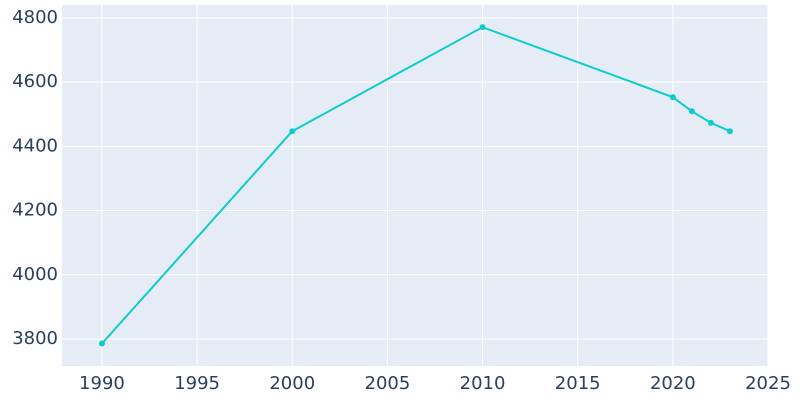 This screenshot has height=400, width=800. What do you see at coordinates (102, 383) in the screenshot?
I see `x-tick-label: 1990` at bounding box center [102, 383].